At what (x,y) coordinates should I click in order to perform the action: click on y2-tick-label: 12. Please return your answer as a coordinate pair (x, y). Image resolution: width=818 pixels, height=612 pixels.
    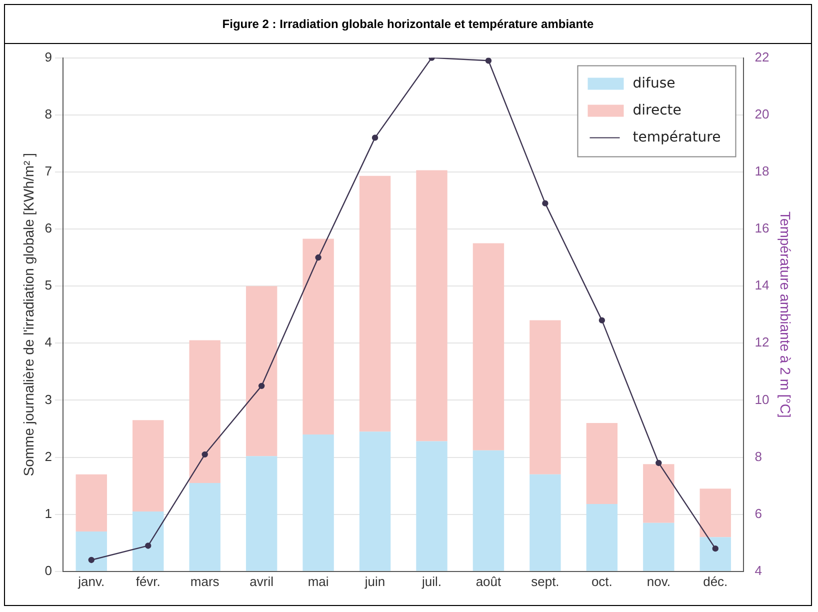
    Looking at the image, I should click on (762, 342).